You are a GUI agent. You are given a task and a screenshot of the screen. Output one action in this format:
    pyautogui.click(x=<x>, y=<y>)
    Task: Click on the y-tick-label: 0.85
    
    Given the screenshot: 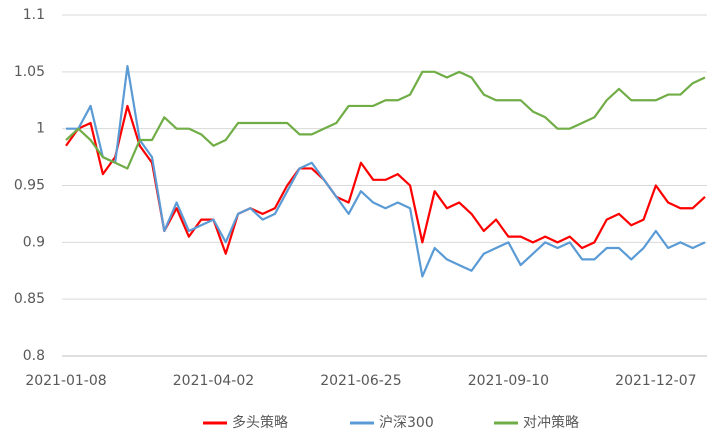 What is the action you would take?
    pyautogui.click(x=29, y=299)
    